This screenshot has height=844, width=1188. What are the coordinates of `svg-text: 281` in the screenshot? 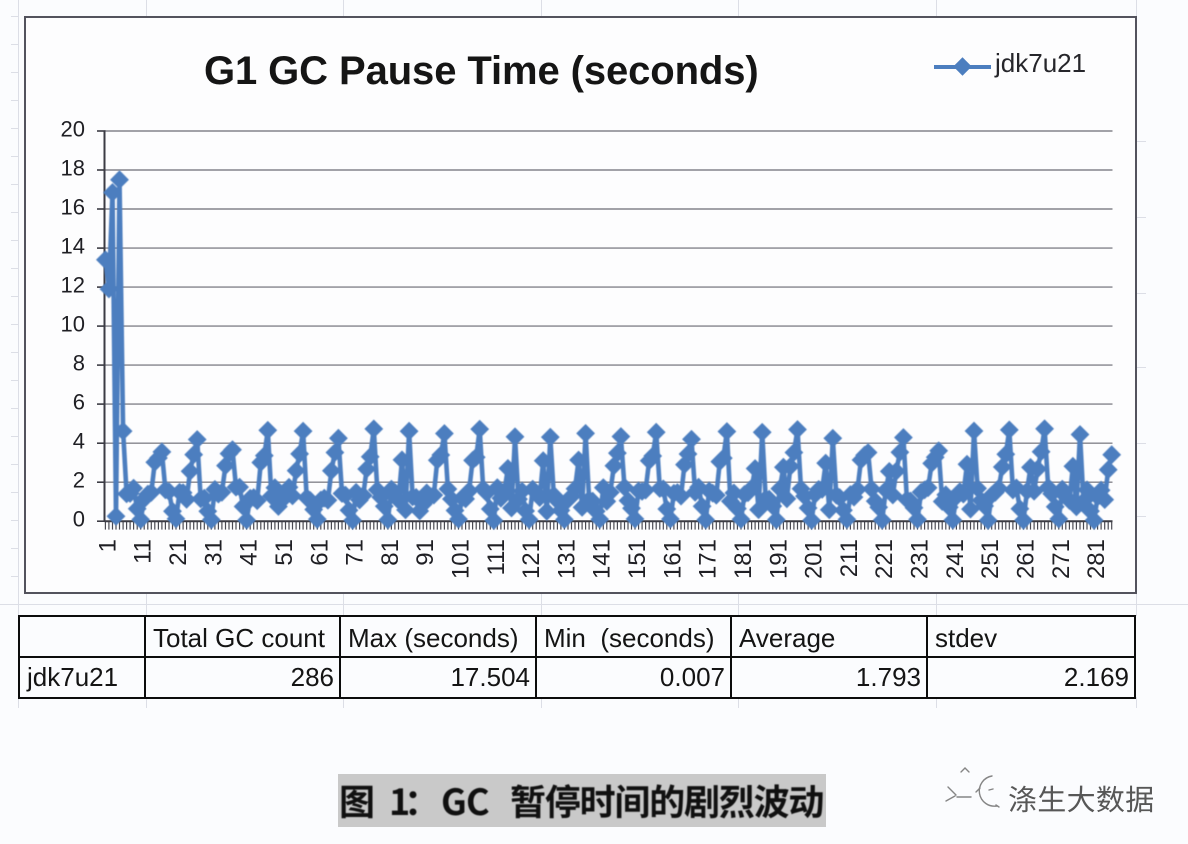 It's located at (1096, 559).